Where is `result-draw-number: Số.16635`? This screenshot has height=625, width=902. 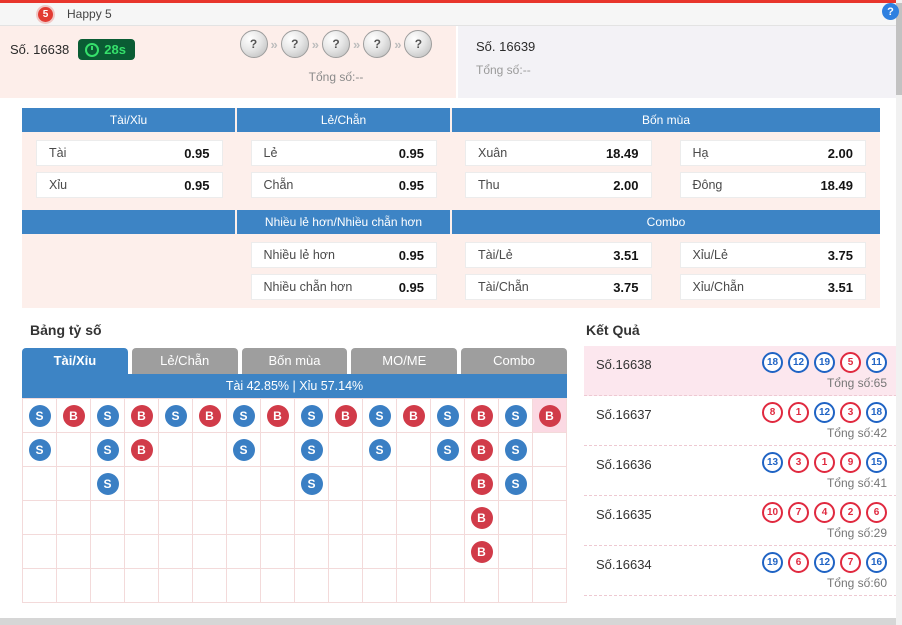
result-draw-number: Số.16635 is located at coordinates (624, 514).